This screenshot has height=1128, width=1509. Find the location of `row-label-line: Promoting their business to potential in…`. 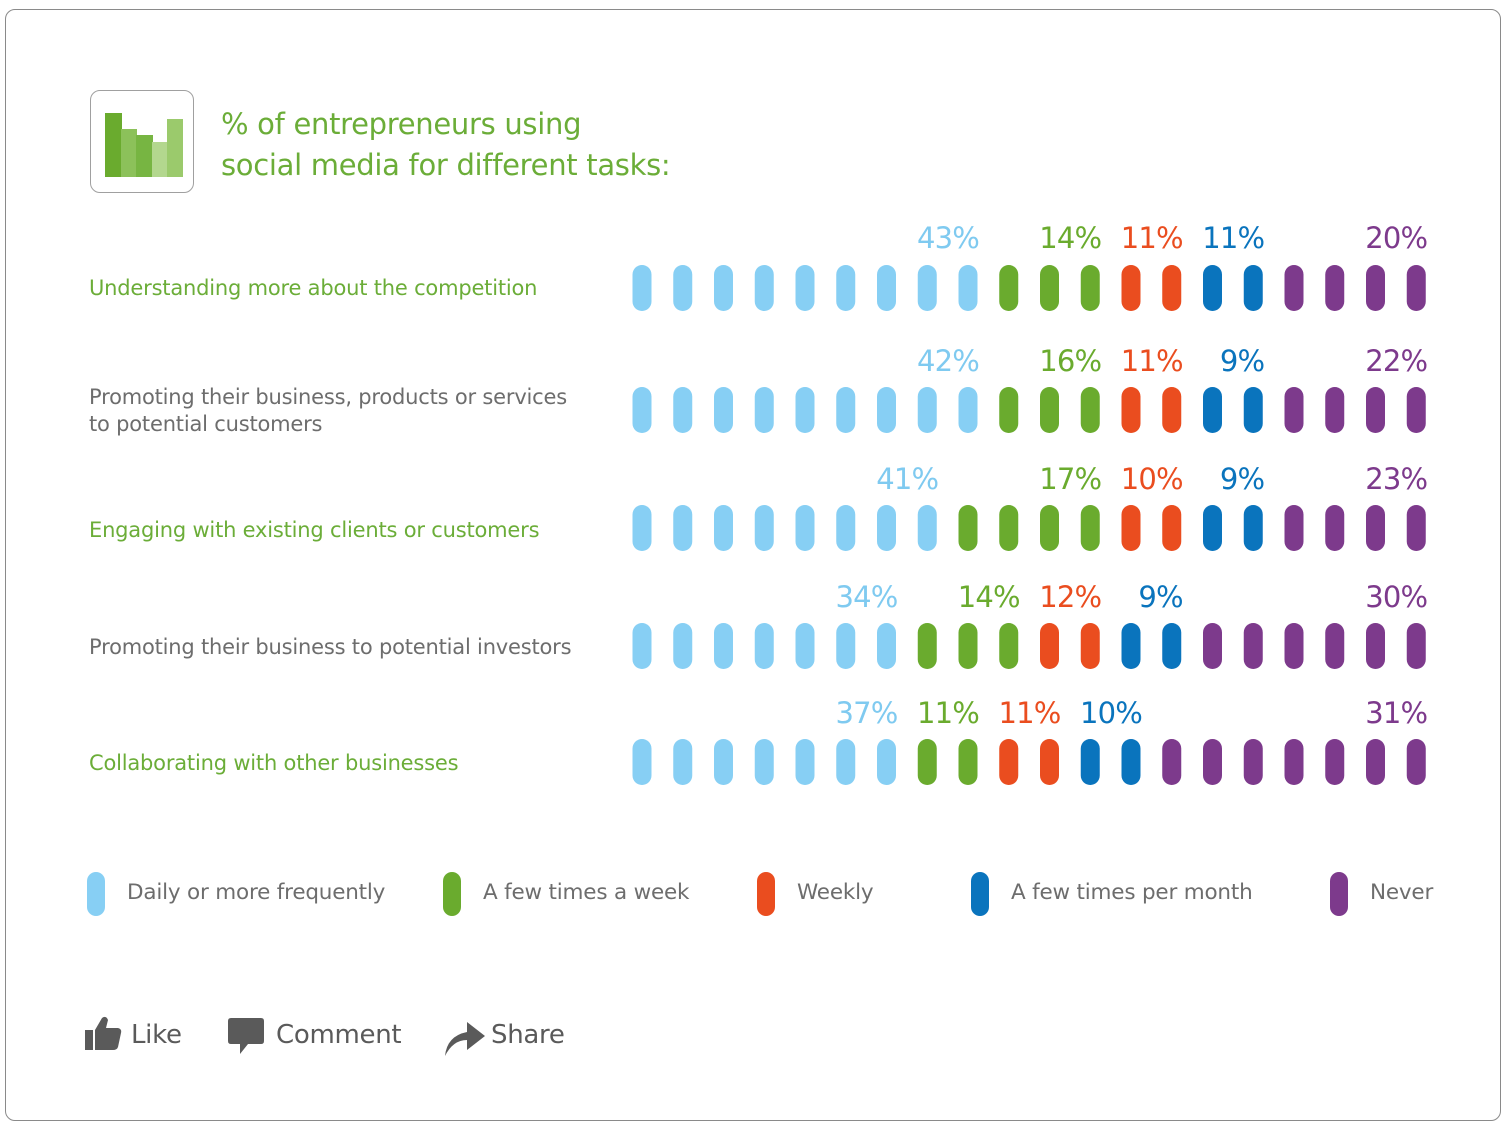

row-label-line: Promoting their business to potential in… is located at coordinates (330, 647).